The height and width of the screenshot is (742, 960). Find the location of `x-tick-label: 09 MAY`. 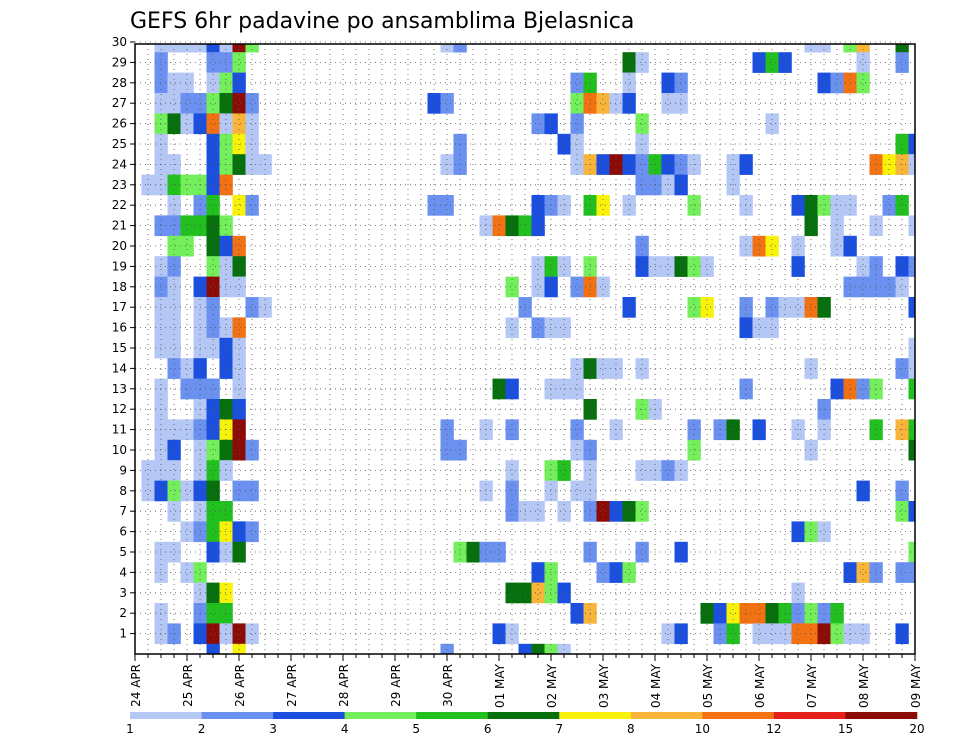

x-tick-label: 09 MAY is located at coordinates (916, 685).